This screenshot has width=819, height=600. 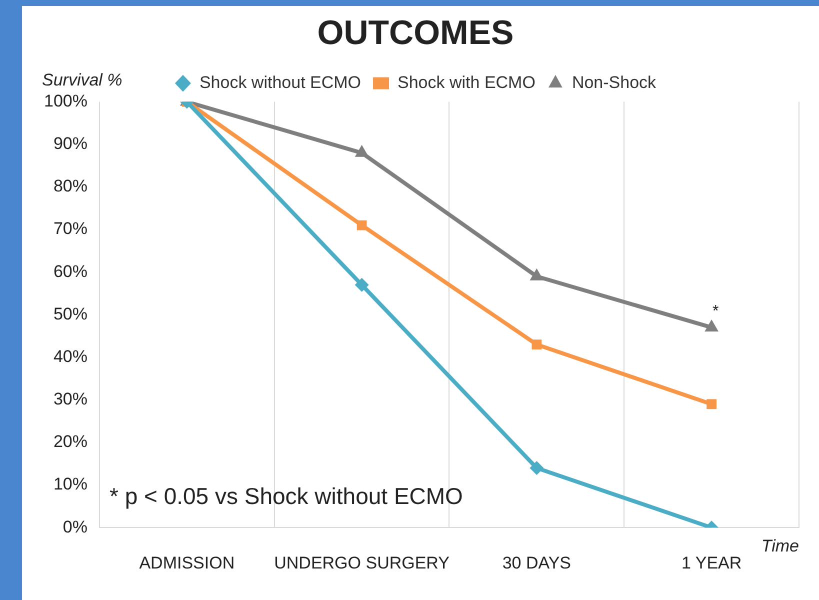 What do you see at coordinates (187, 562) in the screenshot?
I see `x-tick-label: ADMISSION` at bounding box center [187, 562].